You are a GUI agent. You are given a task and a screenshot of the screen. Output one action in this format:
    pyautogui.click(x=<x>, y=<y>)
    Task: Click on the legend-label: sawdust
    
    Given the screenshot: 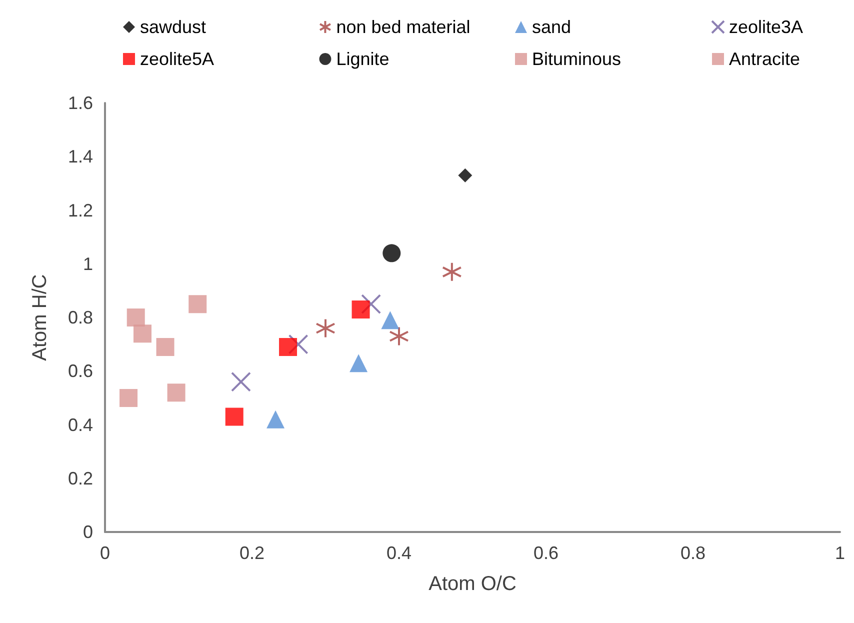 What is the action you would take?
    pyautogui.click(x=173, y=27)
    